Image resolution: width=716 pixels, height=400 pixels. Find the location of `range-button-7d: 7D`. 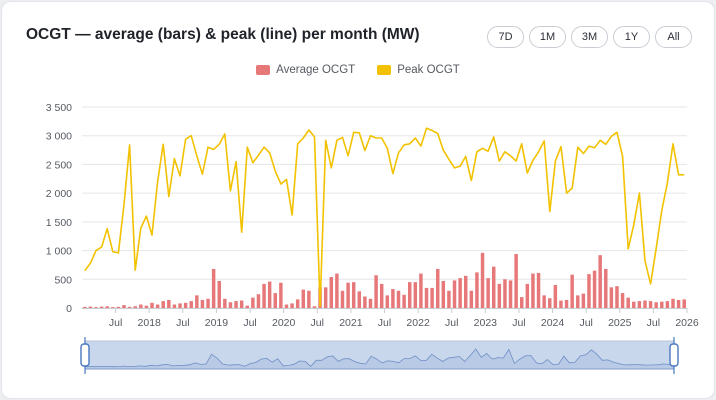

range-button-7d: 7D is located at coordinates (505, 37).